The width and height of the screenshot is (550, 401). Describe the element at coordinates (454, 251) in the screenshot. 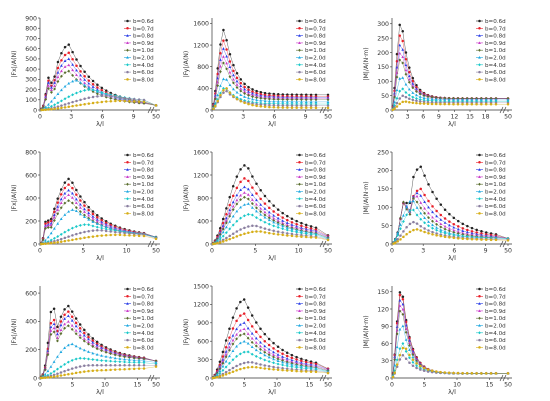

I see `x-tick-label: 6` at that location.